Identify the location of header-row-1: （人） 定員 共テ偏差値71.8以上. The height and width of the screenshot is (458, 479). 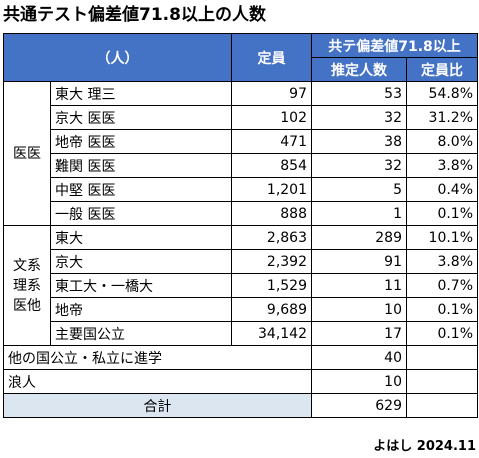
(241, 57).